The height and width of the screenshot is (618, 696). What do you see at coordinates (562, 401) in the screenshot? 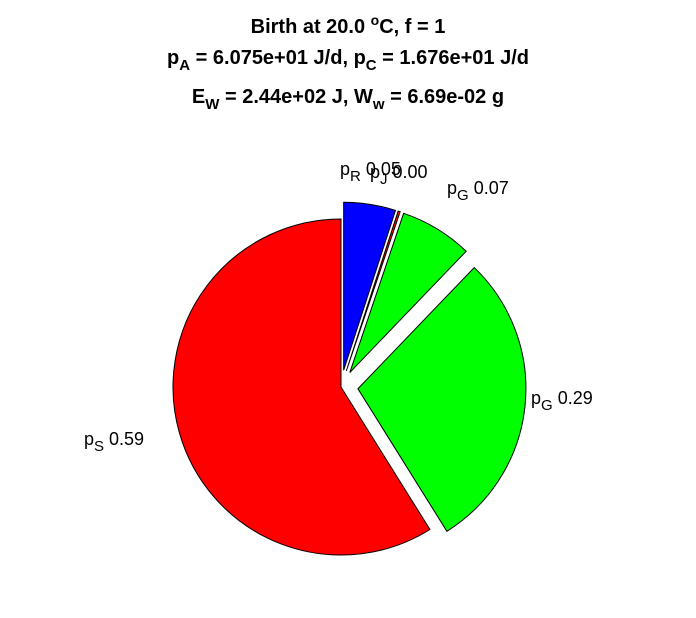
I see `slice-label-3: pG 0.29` at bounding box center [562, 401].